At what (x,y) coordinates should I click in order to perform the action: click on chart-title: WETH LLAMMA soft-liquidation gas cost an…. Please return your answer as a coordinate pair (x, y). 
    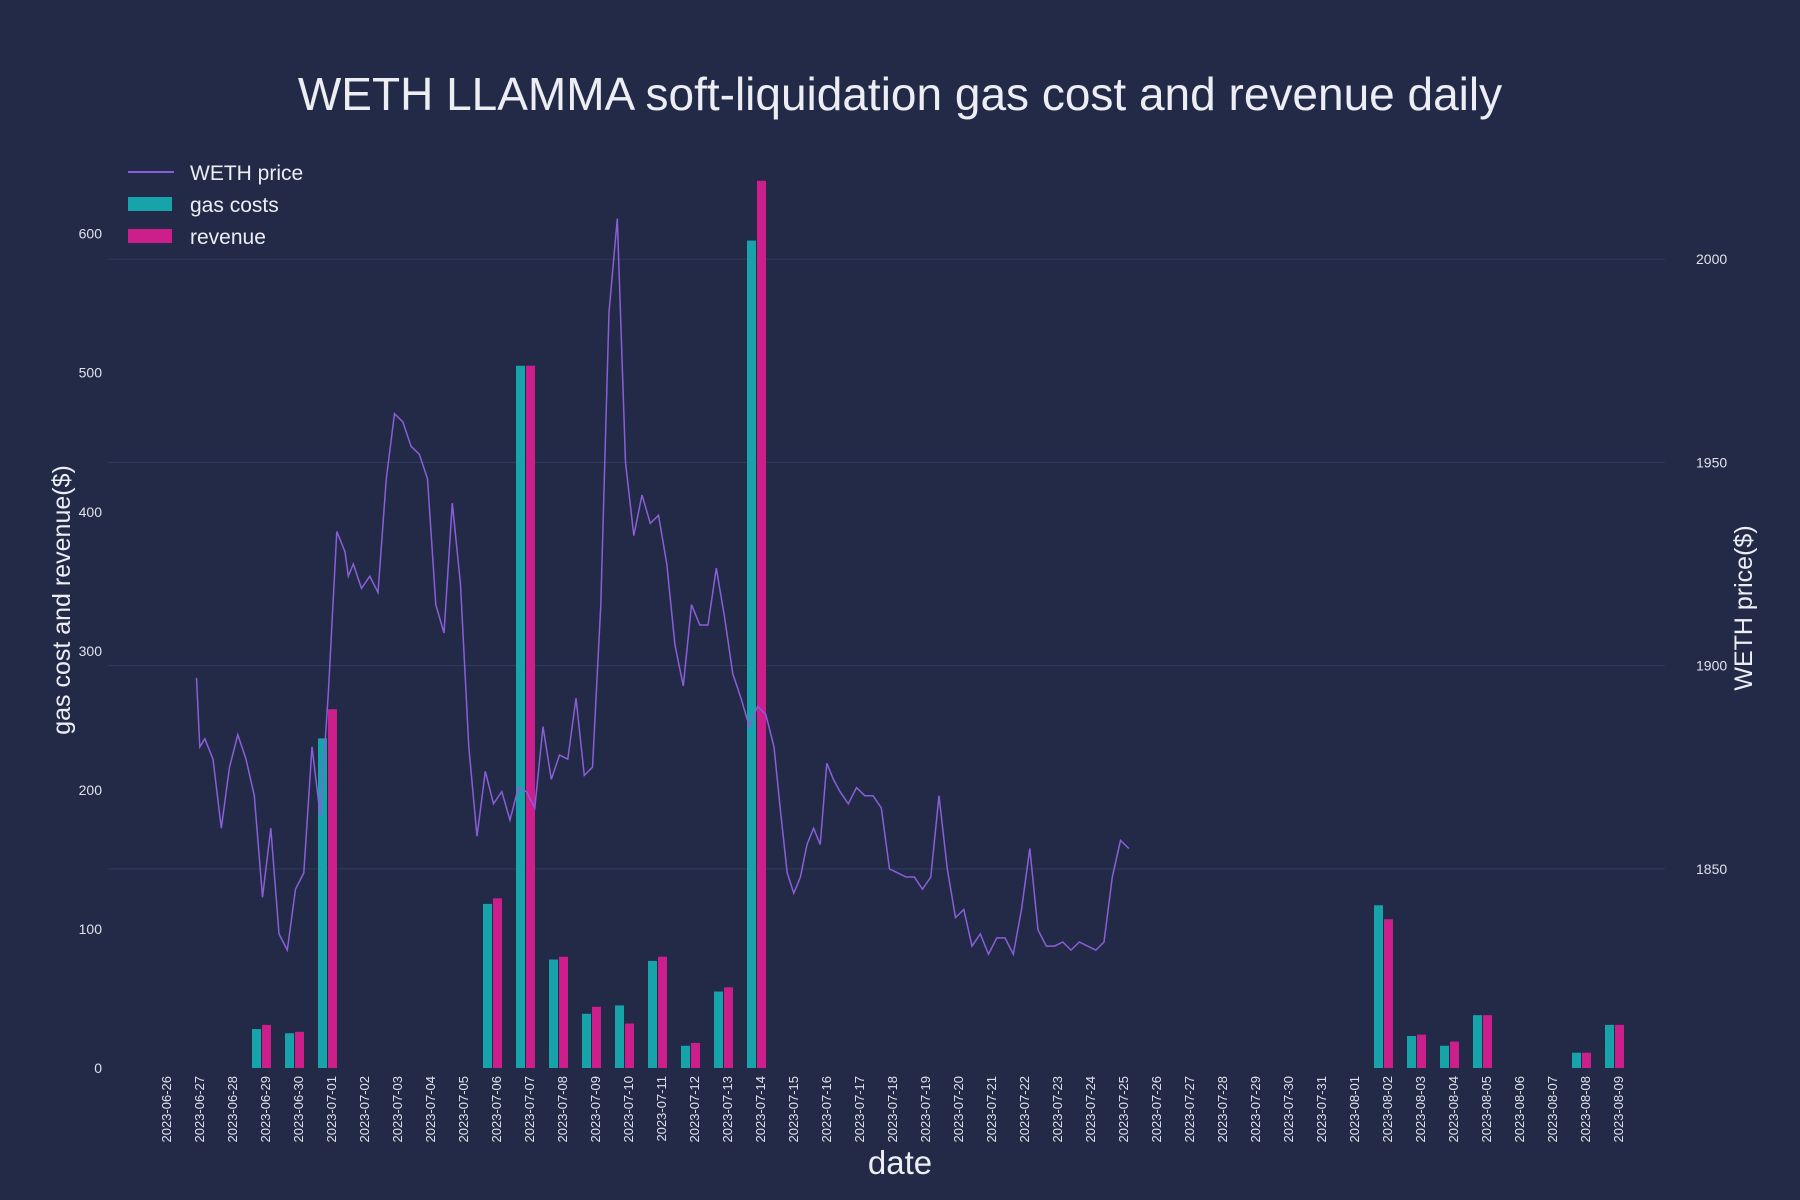
    Looking at the image, I should click on (900, 94).